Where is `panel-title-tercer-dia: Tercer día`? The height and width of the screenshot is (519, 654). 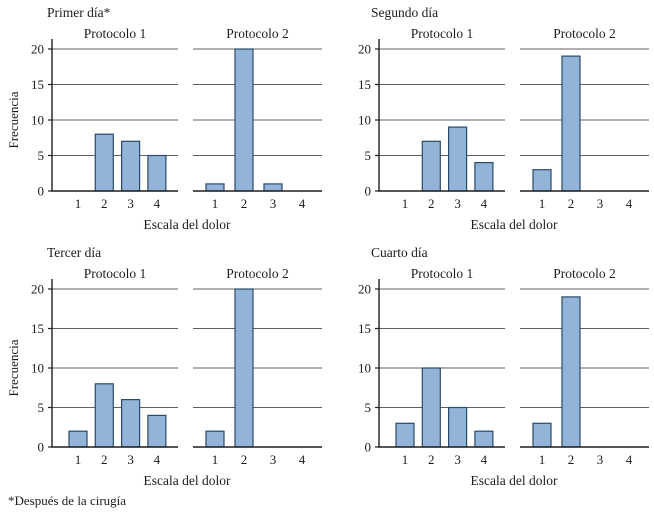 panel-title-tercer-dia: Tercer día is located at coordinates (74, 252).